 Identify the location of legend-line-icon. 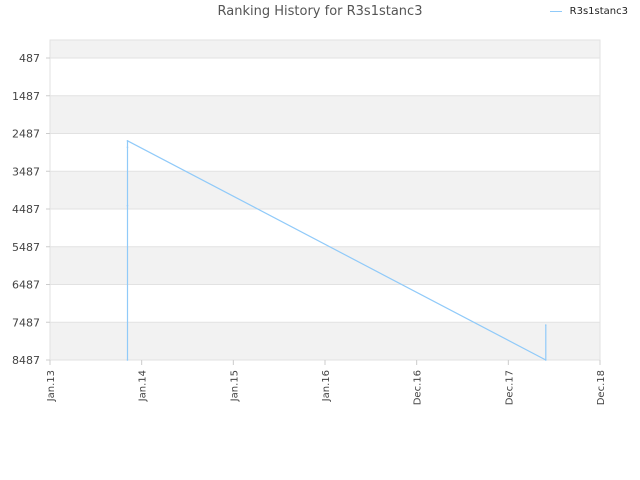
(555, 11).